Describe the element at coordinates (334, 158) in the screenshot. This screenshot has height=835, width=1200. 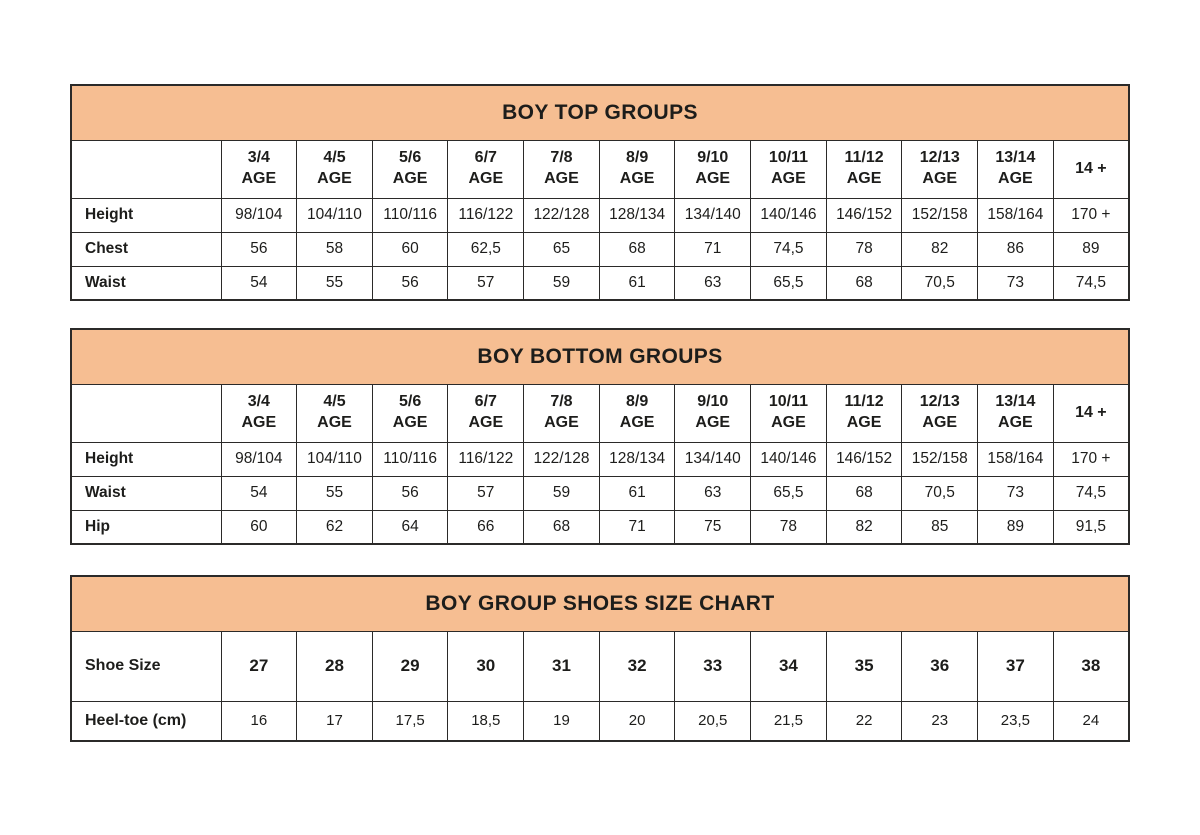
I see `age-header-line: 4/5` at that location.